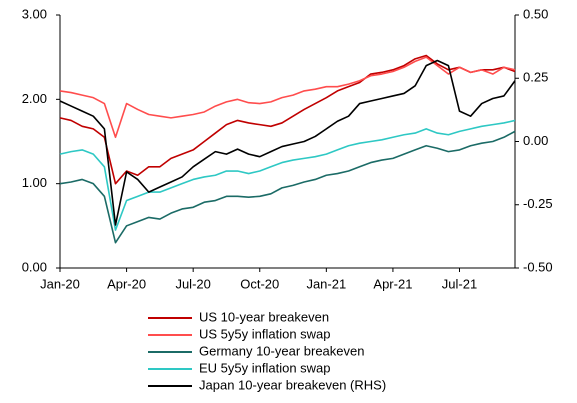 The width and height of the screenshot is (577, 403). What do you see at coordinates (265, 333) in the screenshot?
I see `legend-label: US 5y5y inflation swap` at bounding box center [265, 333].